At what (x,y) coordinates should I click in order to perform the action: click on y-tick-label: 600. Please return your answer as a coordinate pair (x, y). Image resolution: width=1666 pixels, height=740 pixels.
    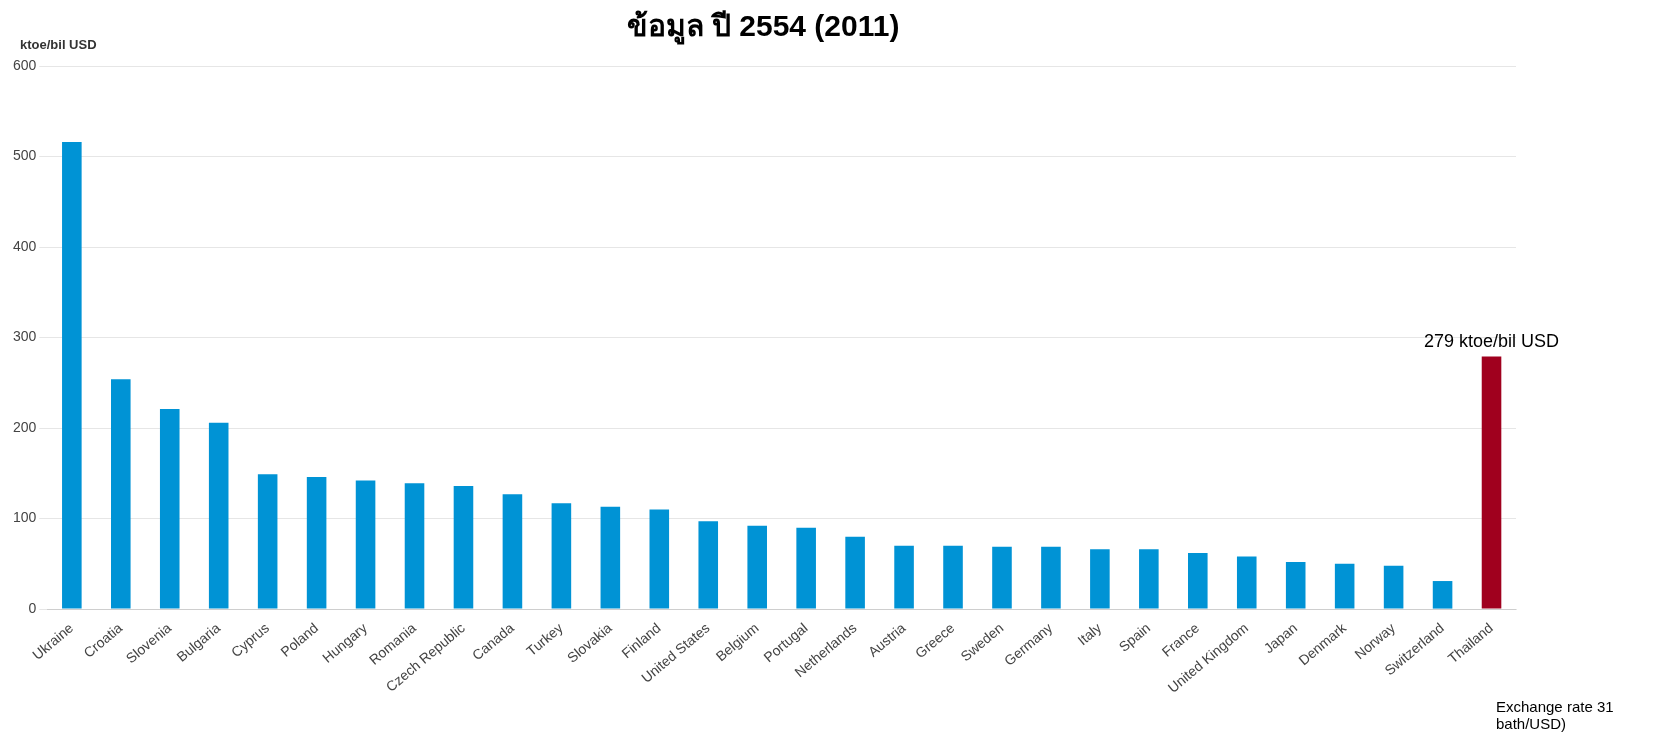
    Looking at the image, I should click on (25, 64).